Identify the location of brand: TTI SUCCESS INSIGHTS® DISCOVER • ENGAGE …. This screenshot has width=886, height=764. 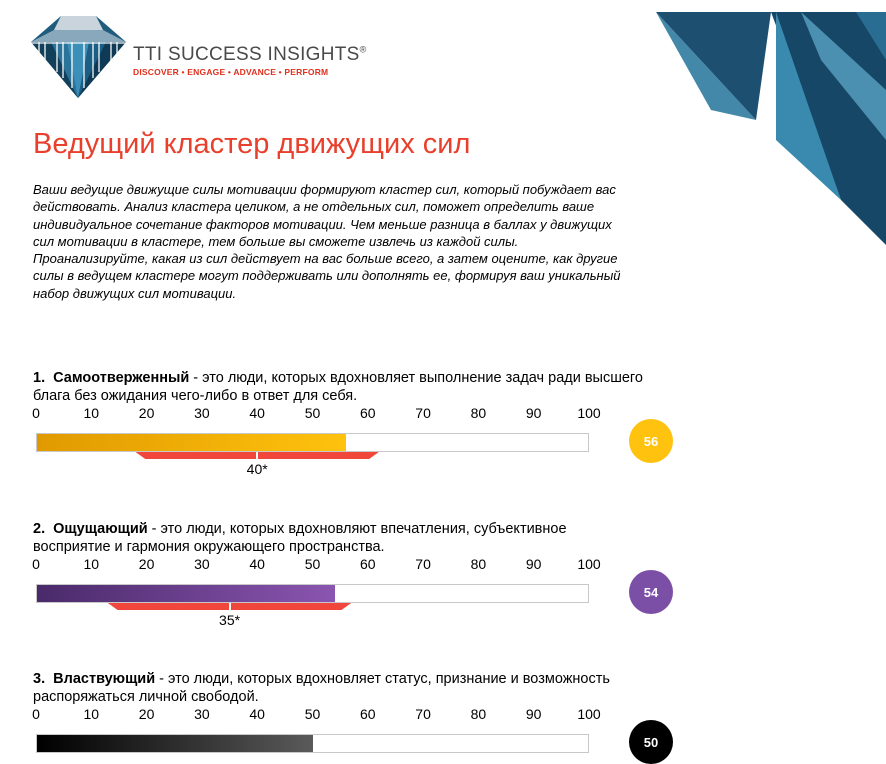
(250, 60).